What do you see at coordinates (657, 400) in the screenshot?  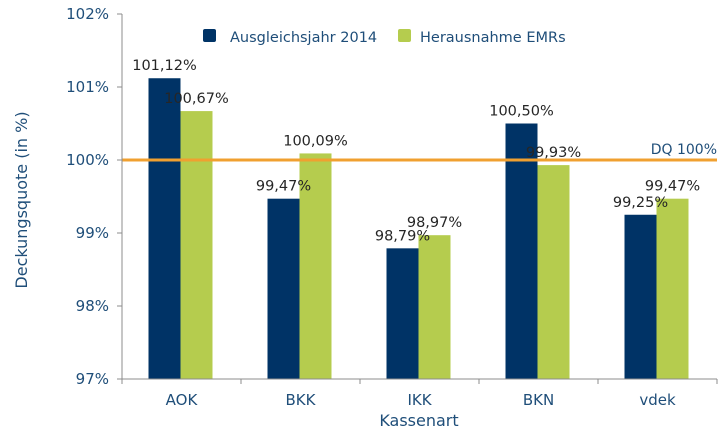 I see `x-tick-label-vdek: vdek` at bounding box center [657, 400].